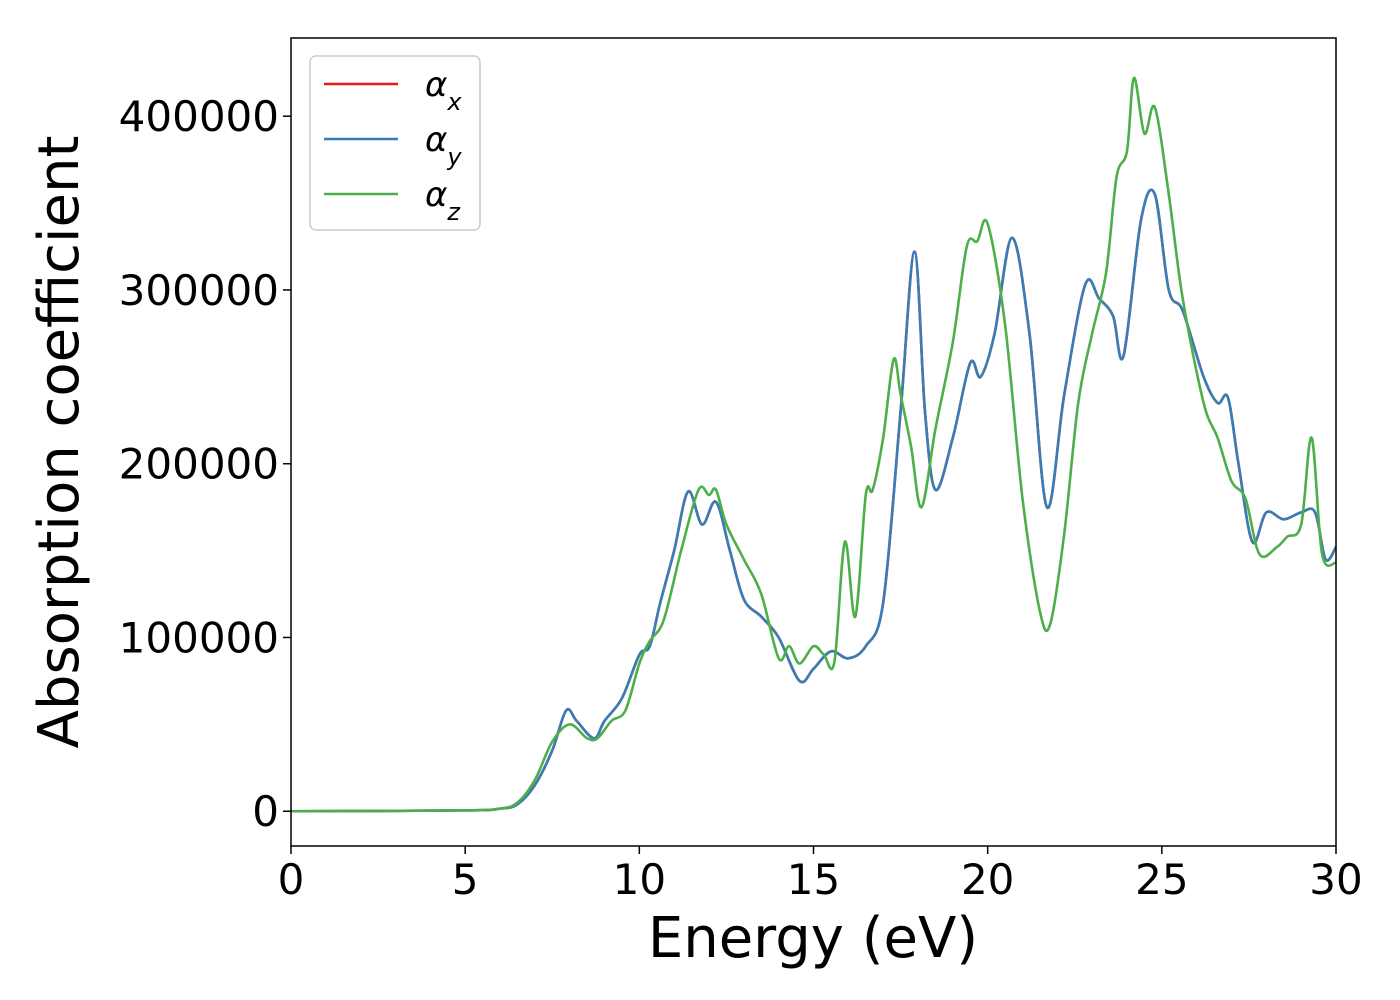  I want to click on x-axis-title: Energy (eV), so click(813, 938).